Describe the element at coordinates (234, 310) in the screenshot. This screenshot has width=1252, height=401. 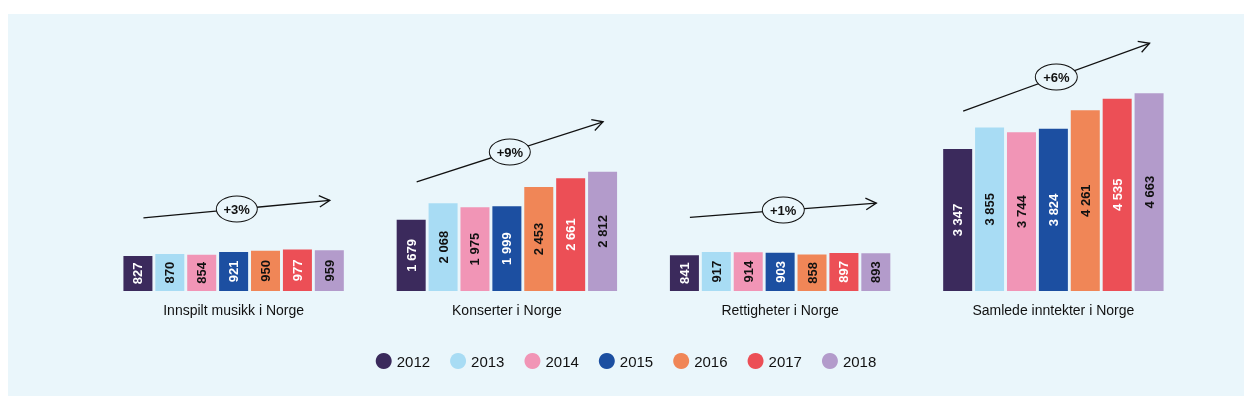
I see `x-tick-label: Innspilt musikk i Norge` at that location.